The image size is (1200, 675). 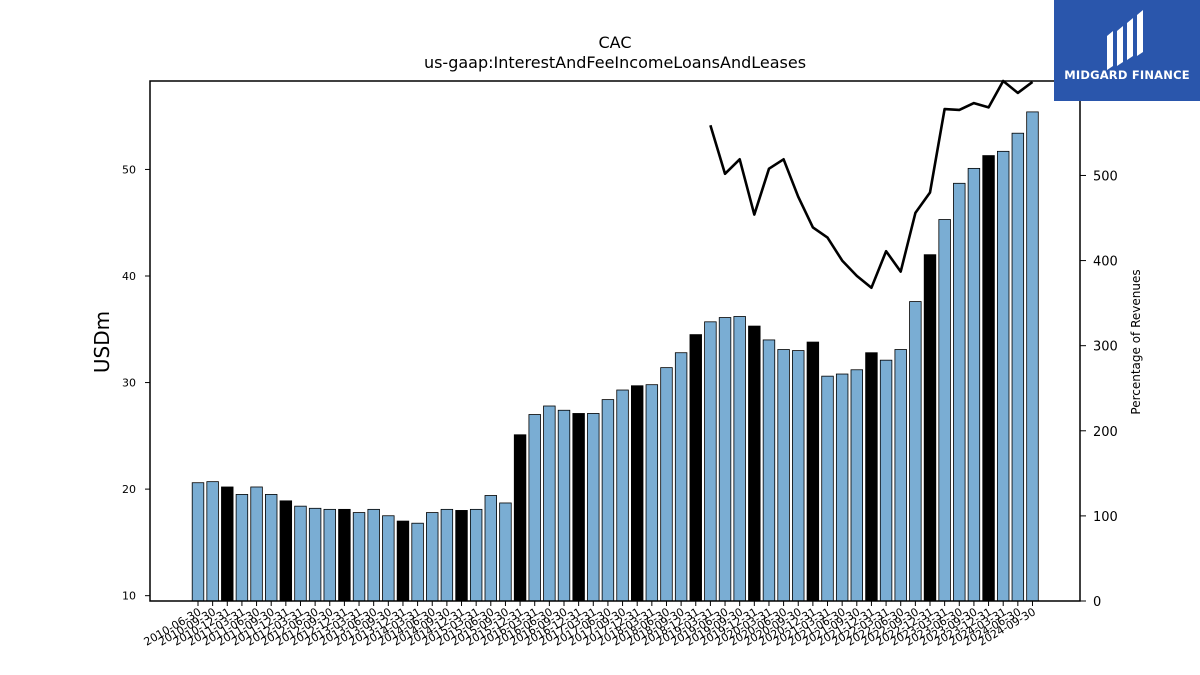 I want to click on y-tick-label: 40, so click(x=129, y=276).